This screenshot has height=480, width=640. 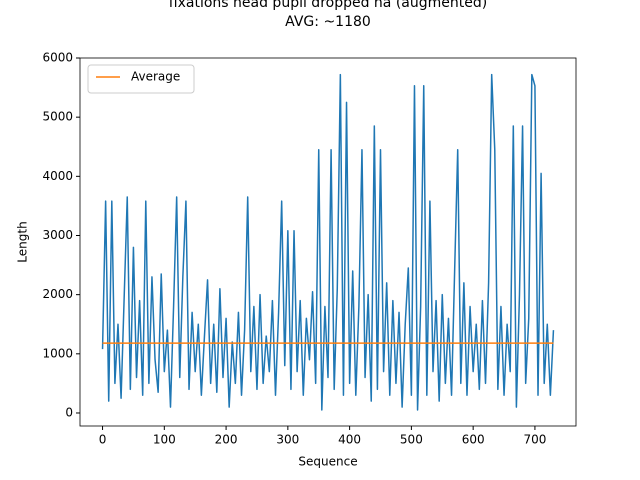 I want to click on y-tick-label: 5000, so click(x=57, y=117).